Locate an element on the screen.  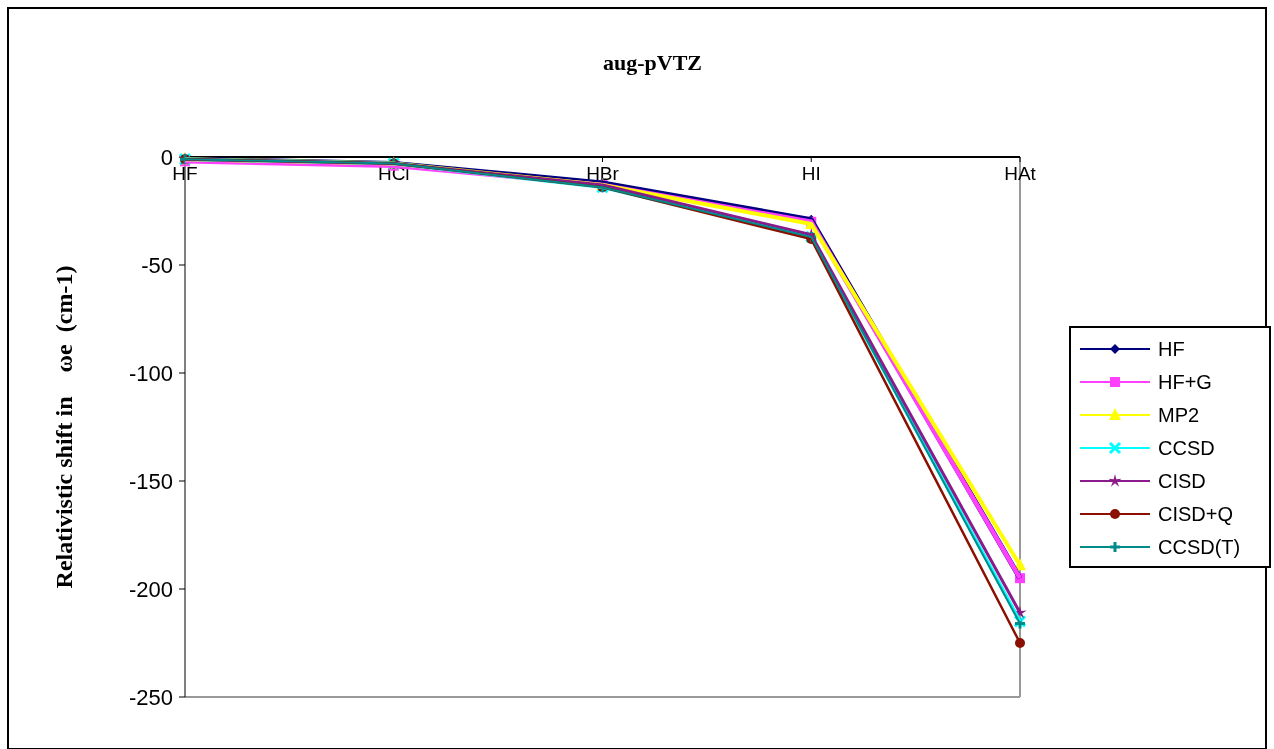
x-tick-label: HF is located at coordinates (185, 173).